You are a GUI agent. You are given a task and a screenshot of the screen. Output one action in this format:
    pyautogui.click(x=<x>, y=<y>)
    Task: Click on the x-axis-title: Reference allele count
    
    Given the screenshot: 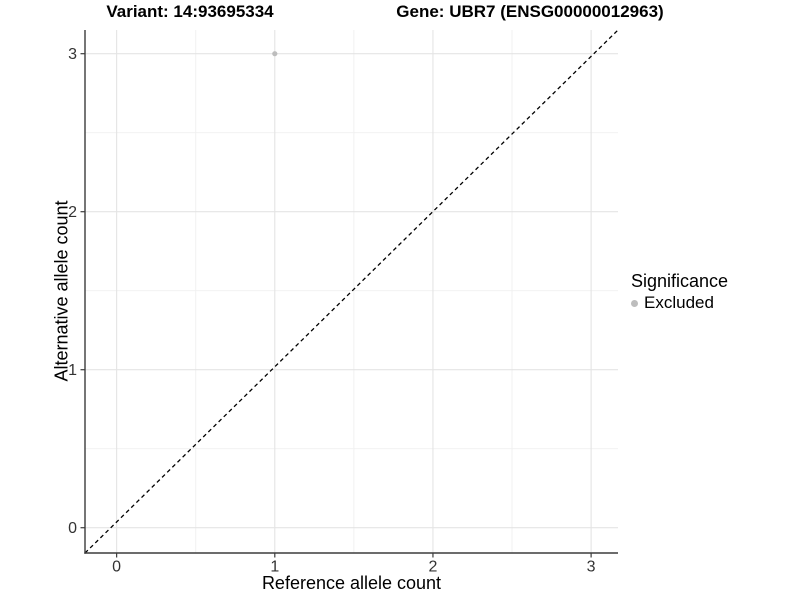 What is the action you would take?
    pyautogui.click(x=351, y=583)
    